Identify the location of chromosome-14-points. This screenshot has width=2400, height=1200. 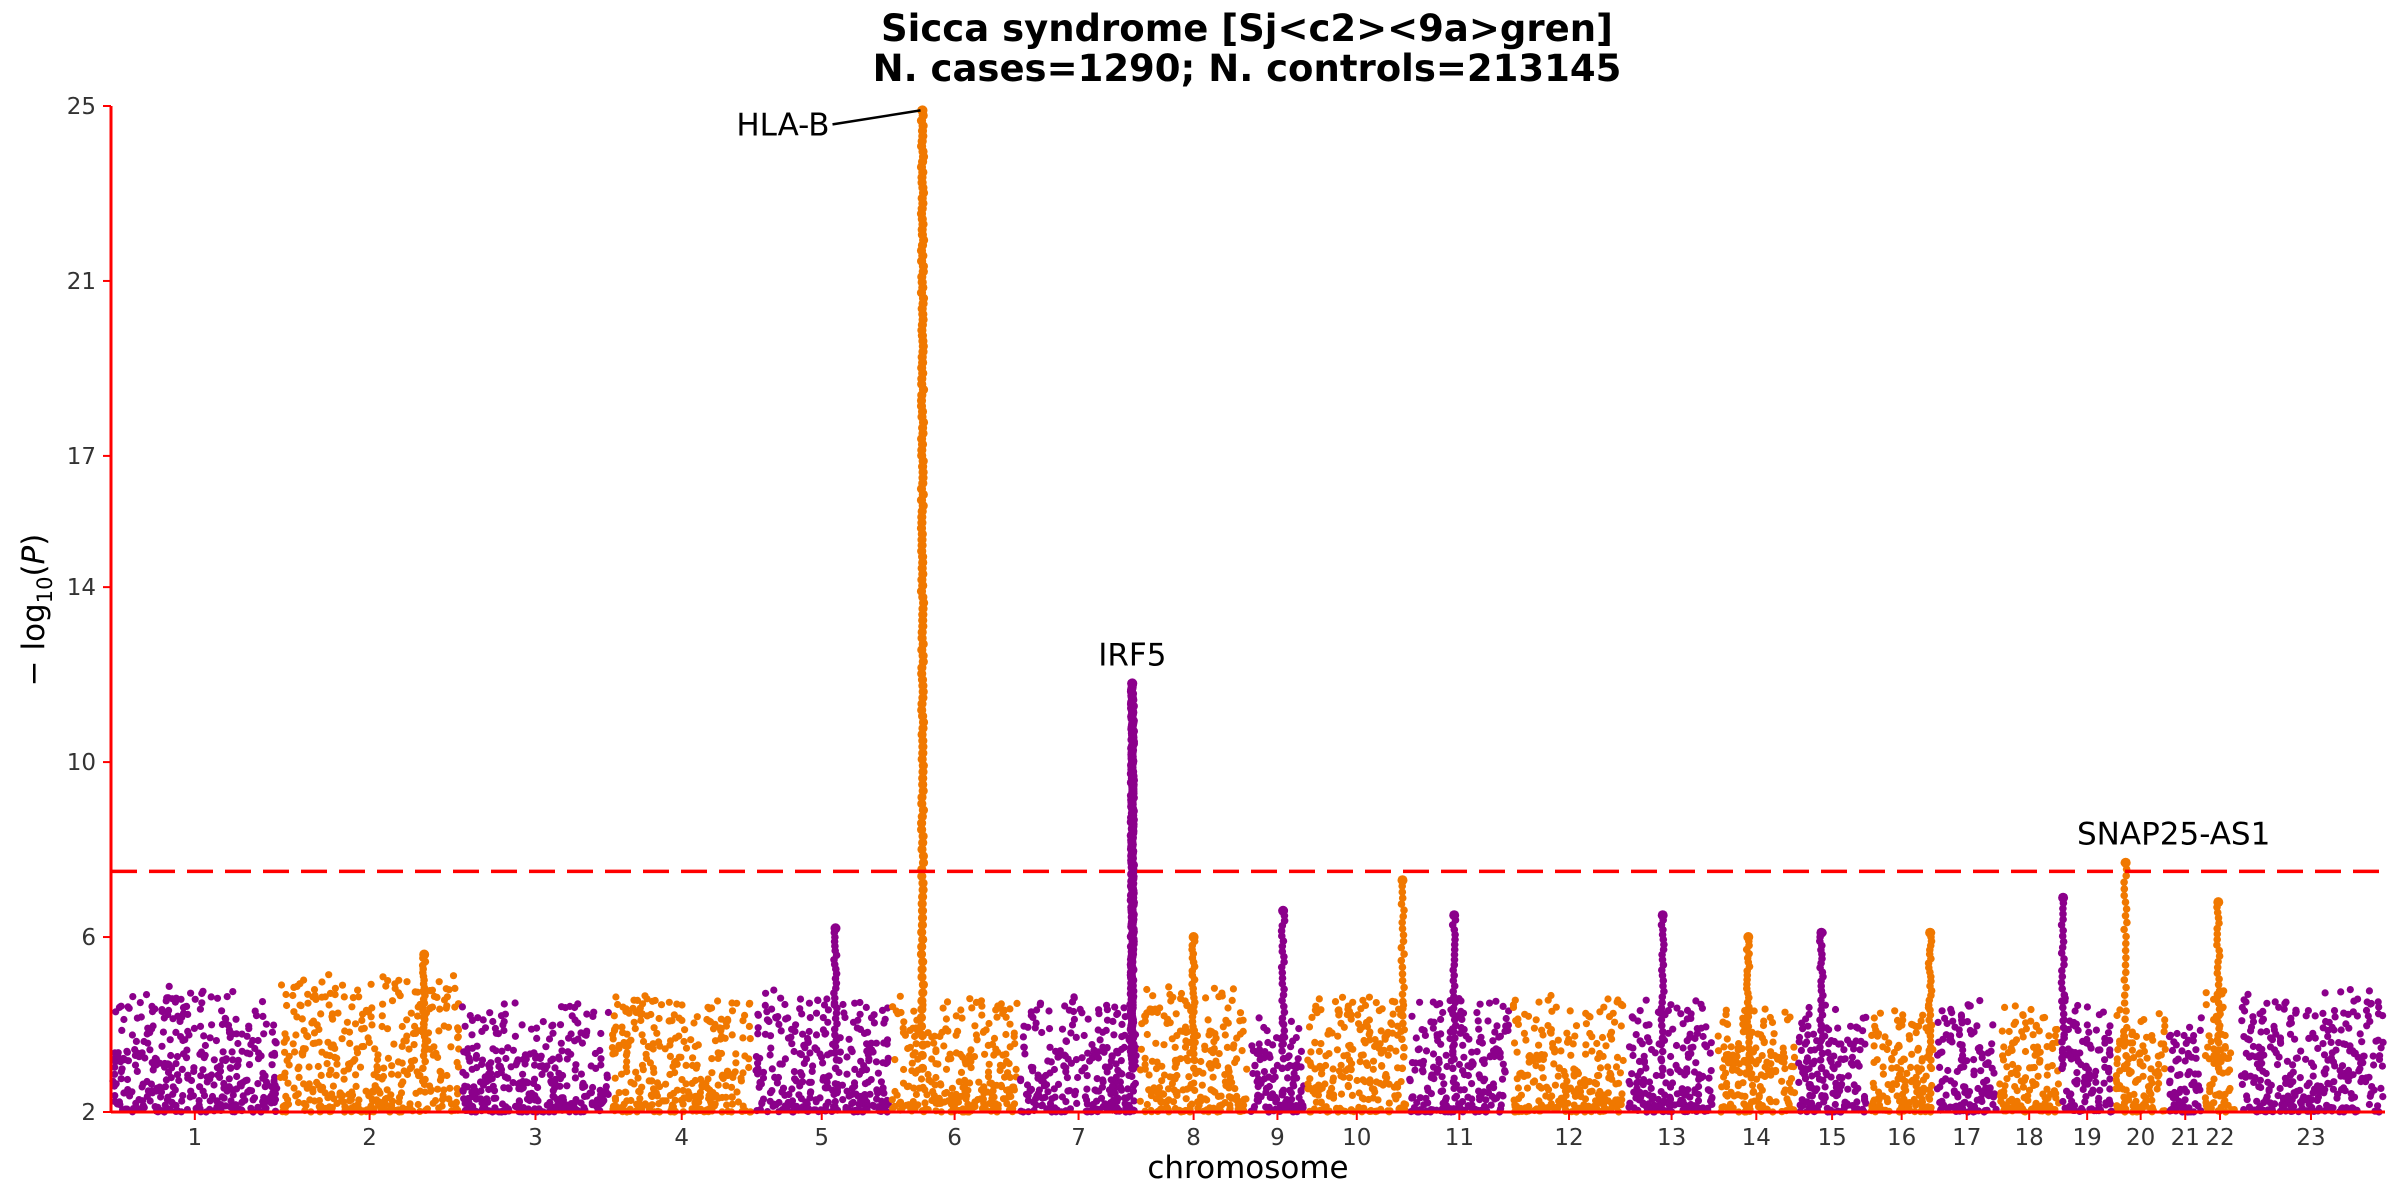
(1756, 1024).